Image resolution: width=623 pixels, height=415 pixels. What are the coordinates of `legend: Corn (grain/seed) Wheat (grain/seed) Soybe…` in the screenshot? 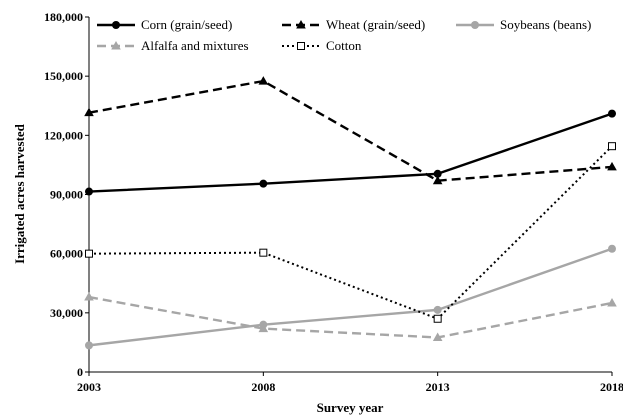 It's located at (344, 35).